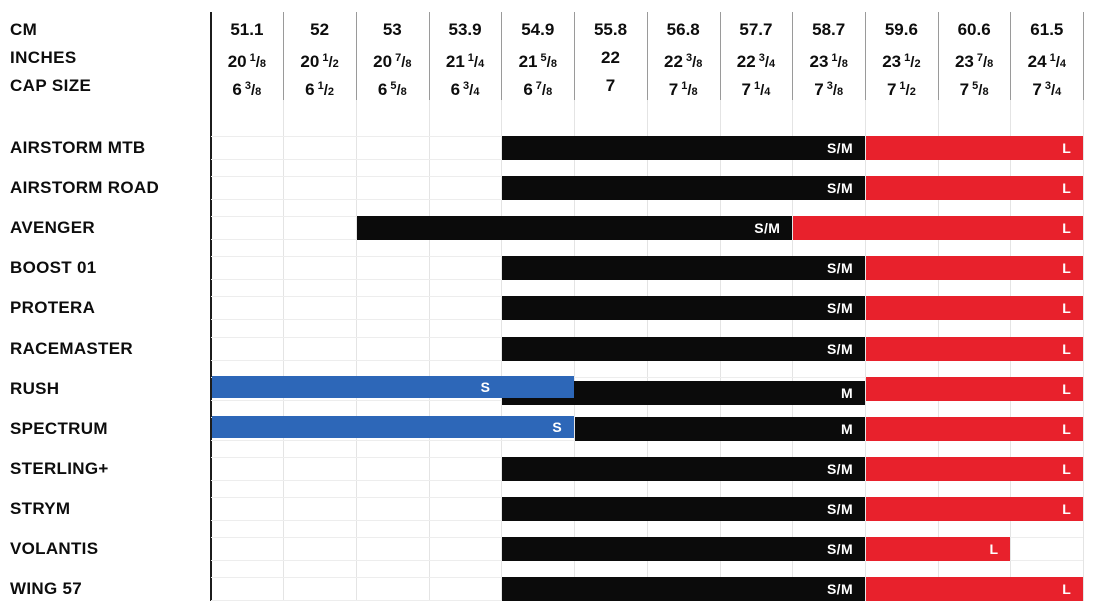 This screenshot has width=1100, height=614. I want to click on fraction: 3/4, so click(1053, 89).